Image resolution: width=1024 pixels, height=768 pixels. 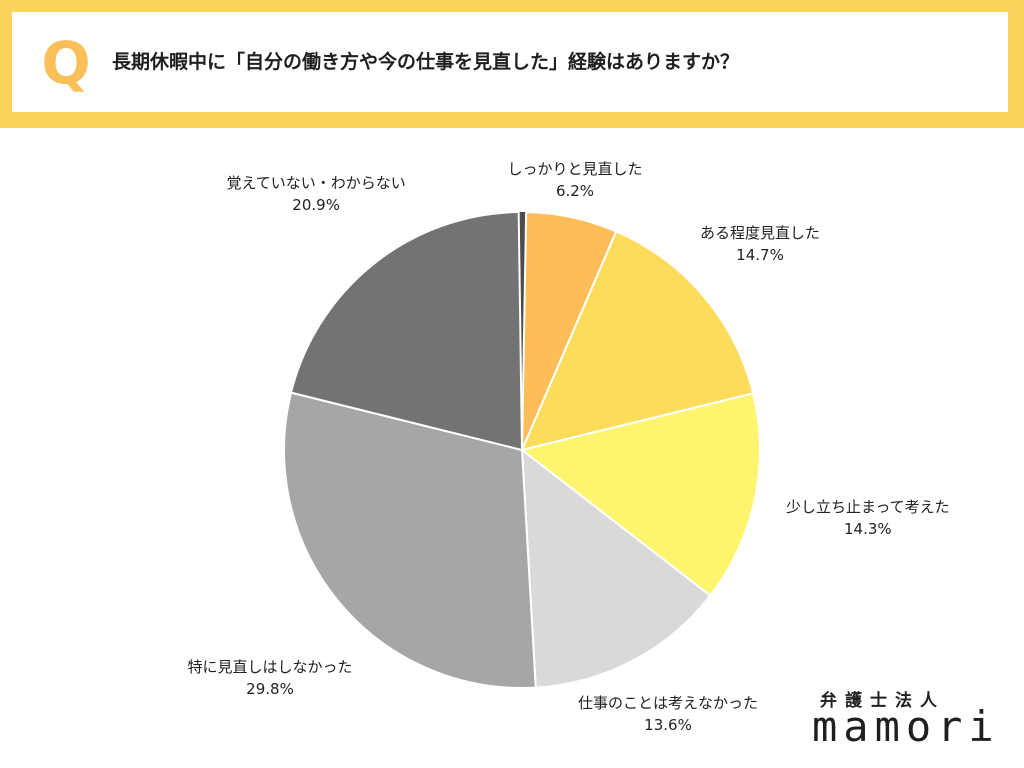 What do you see at coordinates (668, 714) in the screenshot?
I see `slice-label-4: 仕事のことは考えなかった 13.6%` at bounding box center [668, 714].